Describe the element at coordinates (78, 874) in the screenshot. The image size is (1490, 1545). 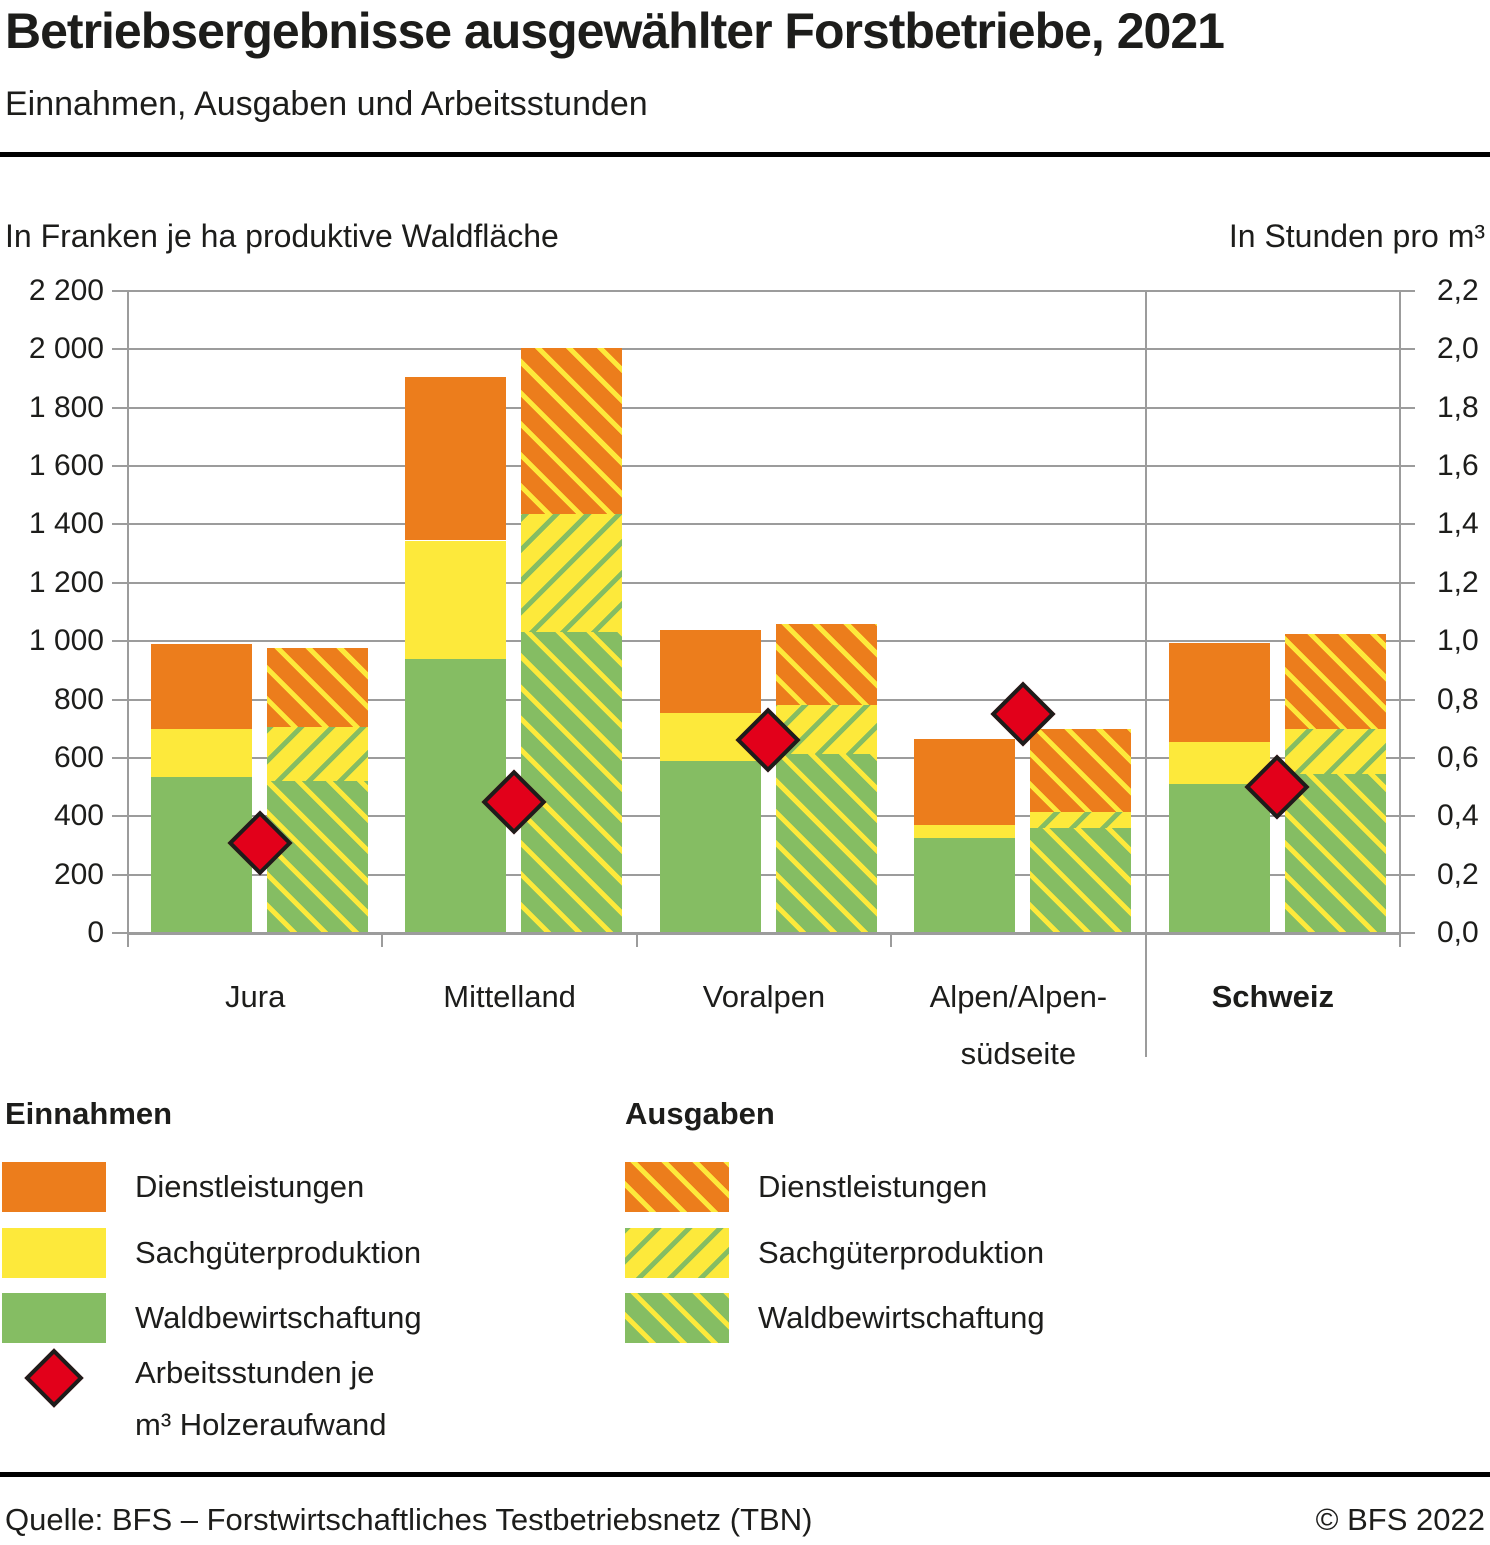
I see `left-axis-tick-label: 200` at that location.